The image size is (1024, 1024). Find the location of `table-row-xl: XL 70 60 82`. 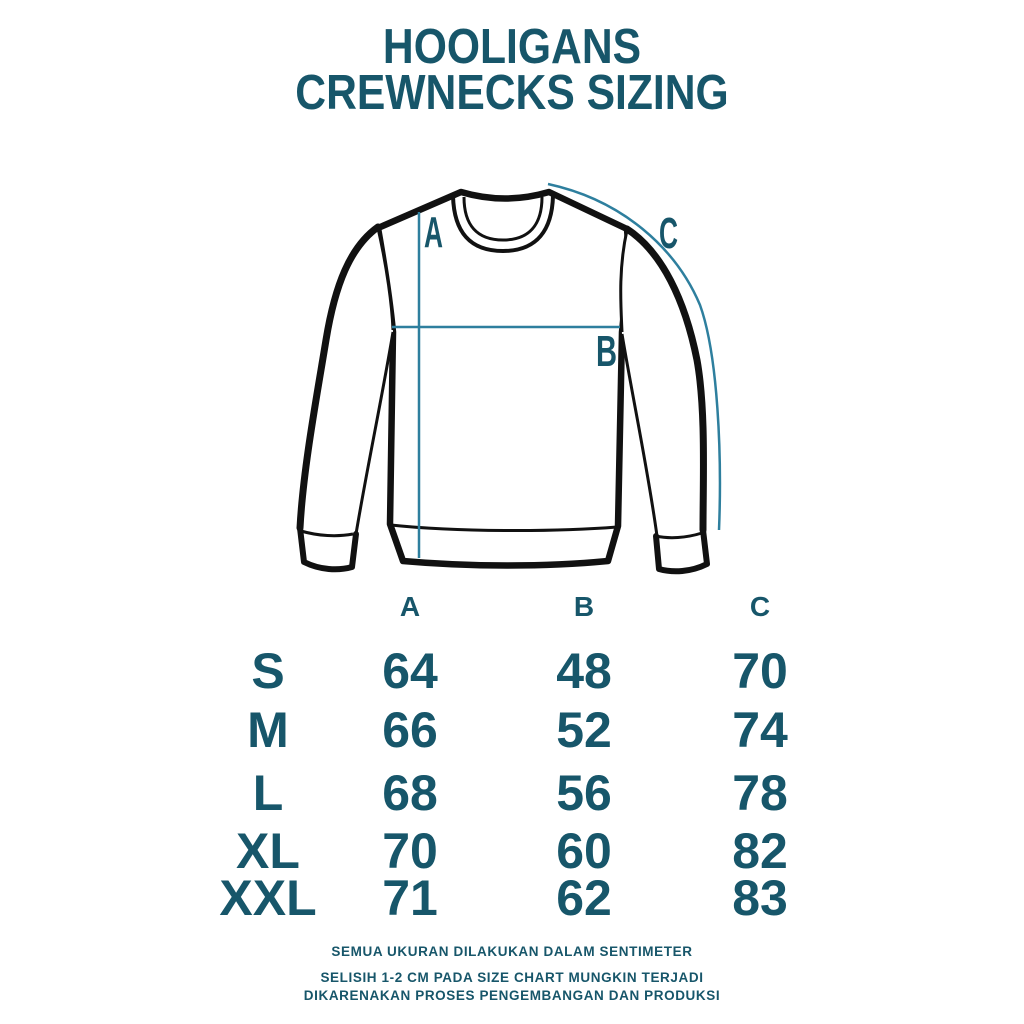

table-row-xl: XL 70 60 82 is located at coordinates (512, 851).